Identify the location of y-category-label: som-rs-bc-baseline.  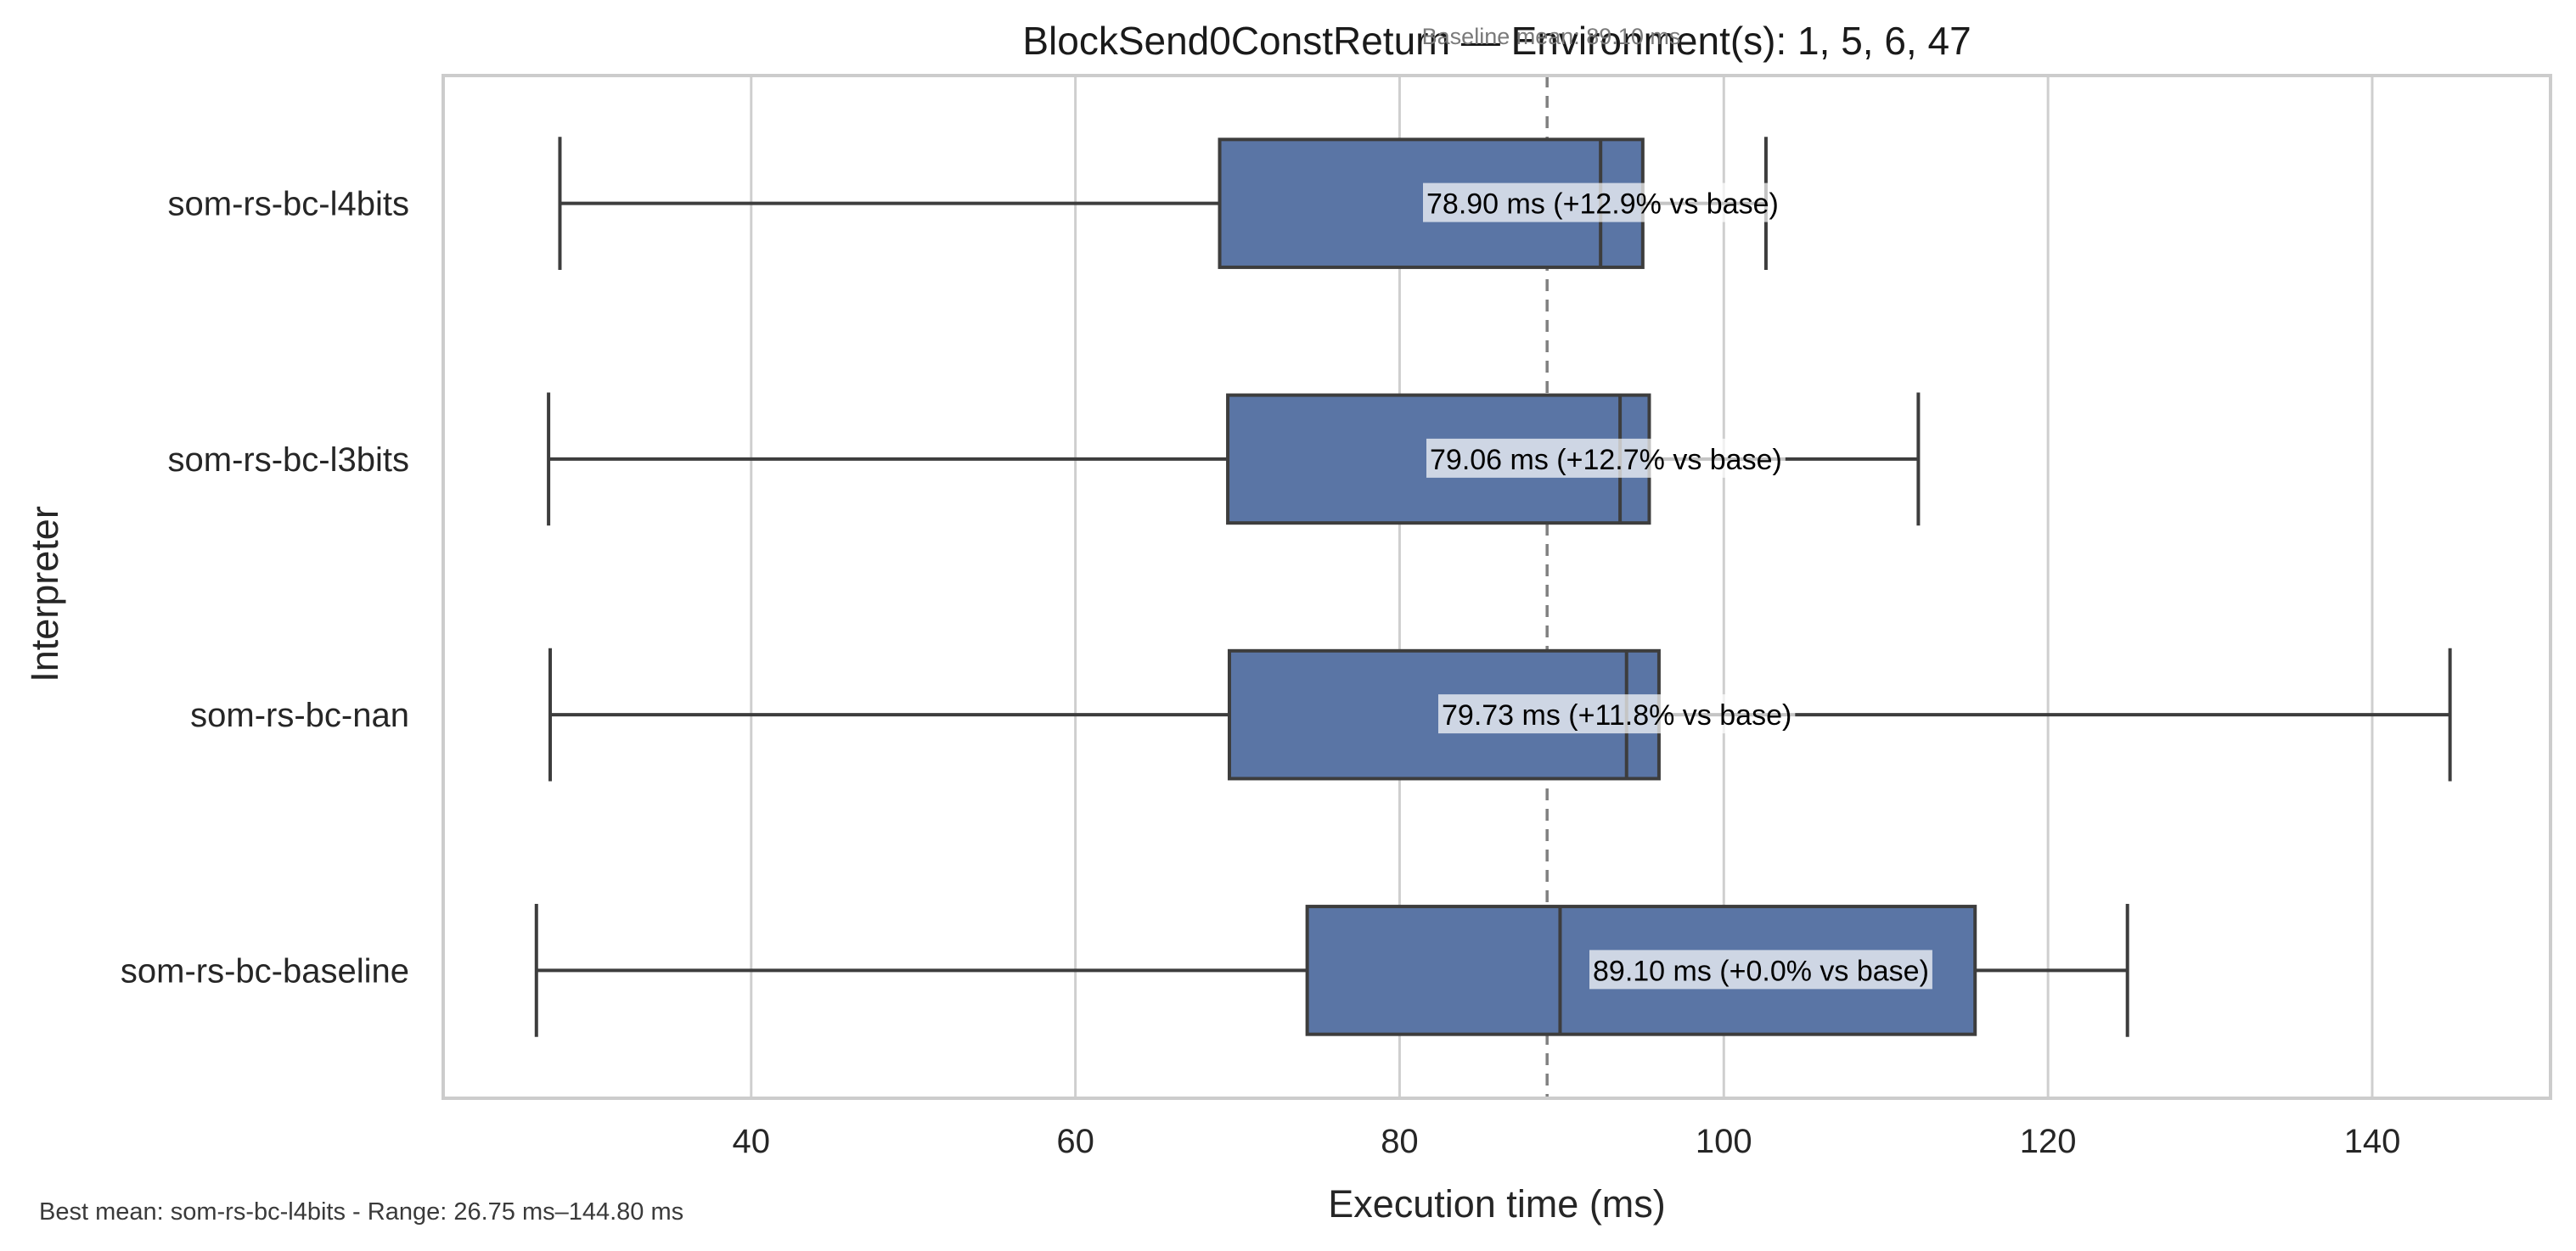
(265, 971).